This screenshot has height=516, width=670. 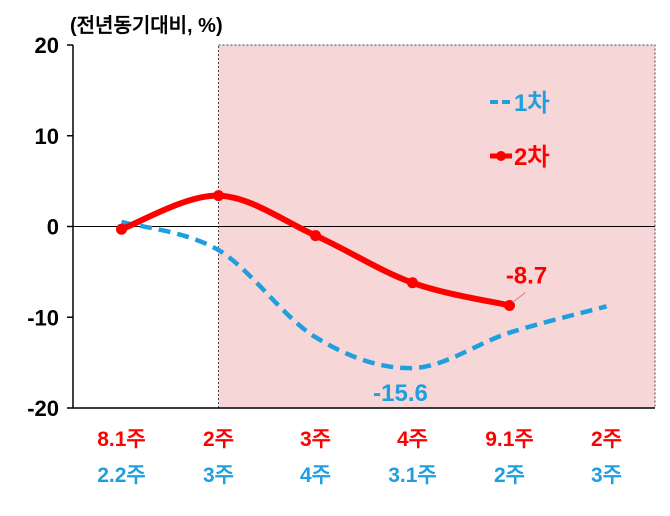 What do you see at coordinates (47, 45) in the screenshot?
I see `y-tick-label: 20` at bounding box center [47, 45].